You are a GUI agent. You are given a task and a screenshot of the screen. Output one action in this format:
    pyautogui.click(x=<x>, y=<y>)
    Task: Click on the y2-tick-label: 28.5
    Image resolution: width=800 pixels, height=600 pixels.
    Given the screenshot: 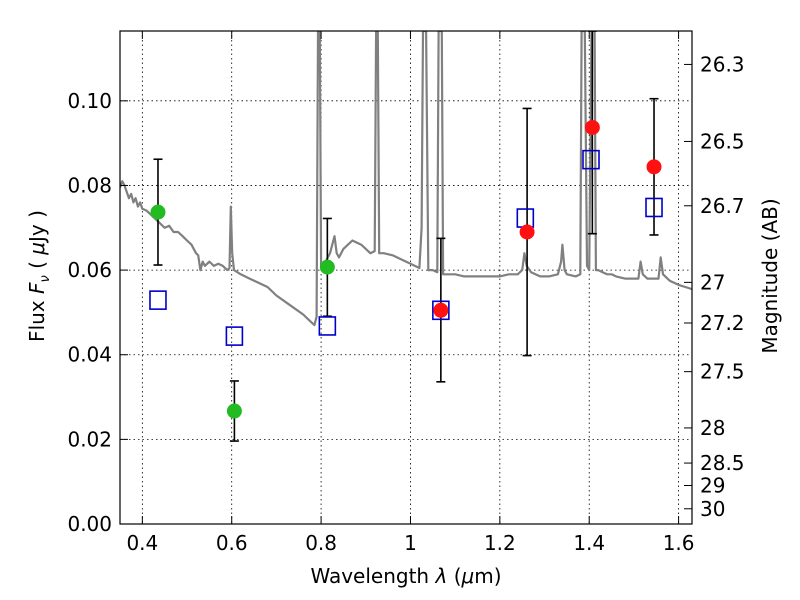 What is the action you would take?
    pyautogui.click(x=722, y=463)
    